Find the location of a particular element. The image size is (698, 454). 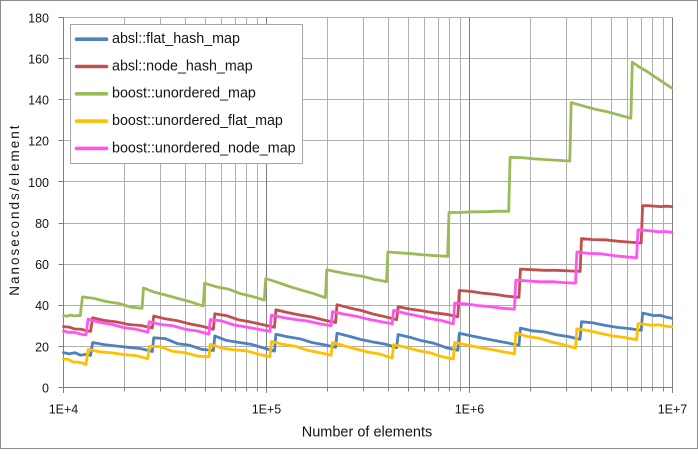

svg-text: boost::unordered_map is located at coordinates (184, 94).